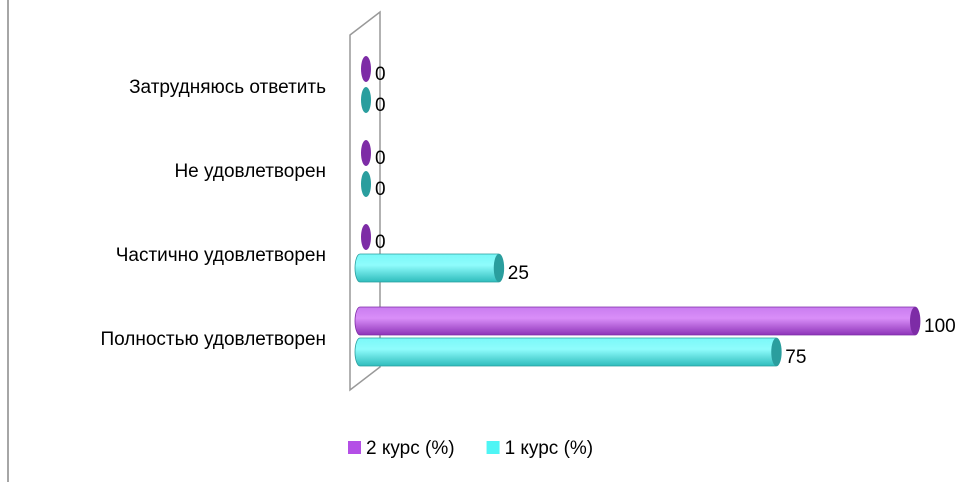  What do you see at coordinates (410, 448) in the screenshot?
I see `legend-label: 2 курс (%)` at bounding box center [410, 448].